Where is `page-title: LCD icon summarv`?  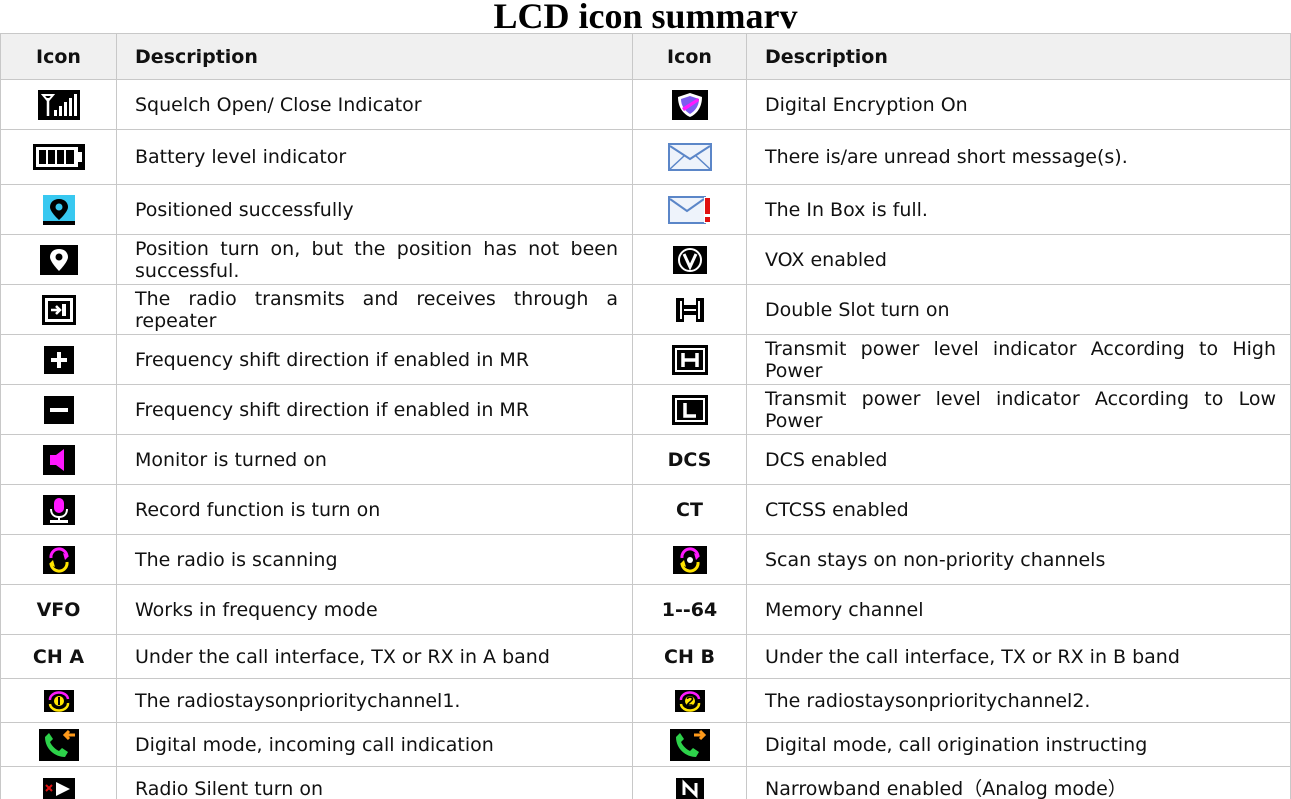 page-title: LCD icon summarv is located at coordinates (645, 18).